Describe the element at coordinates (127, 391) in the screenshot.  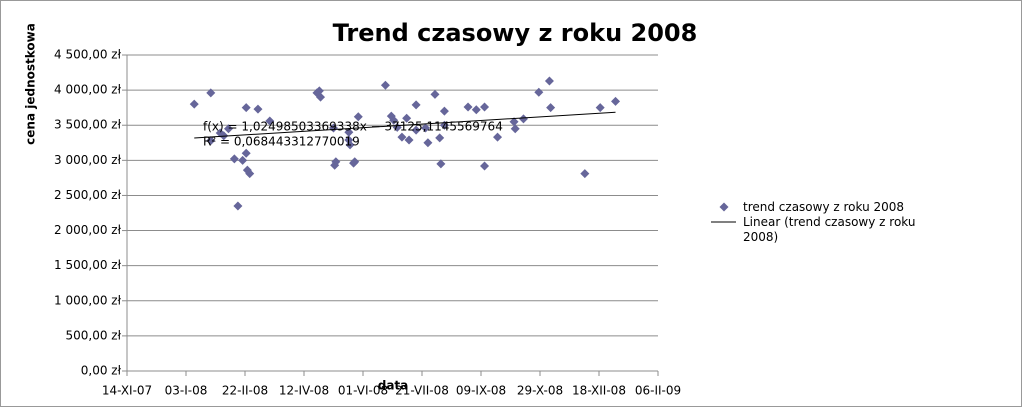
I see `x-tick-label: 14-XI-07` at that location.